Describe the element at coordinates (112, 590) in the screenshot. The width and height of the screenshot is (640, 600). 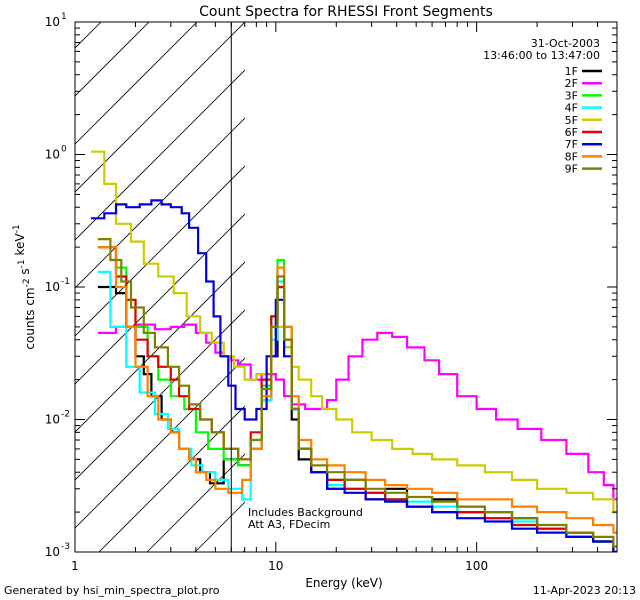
I see `generated-by-label: Generated by hsi_min_spectra_plot.pro` at that location.